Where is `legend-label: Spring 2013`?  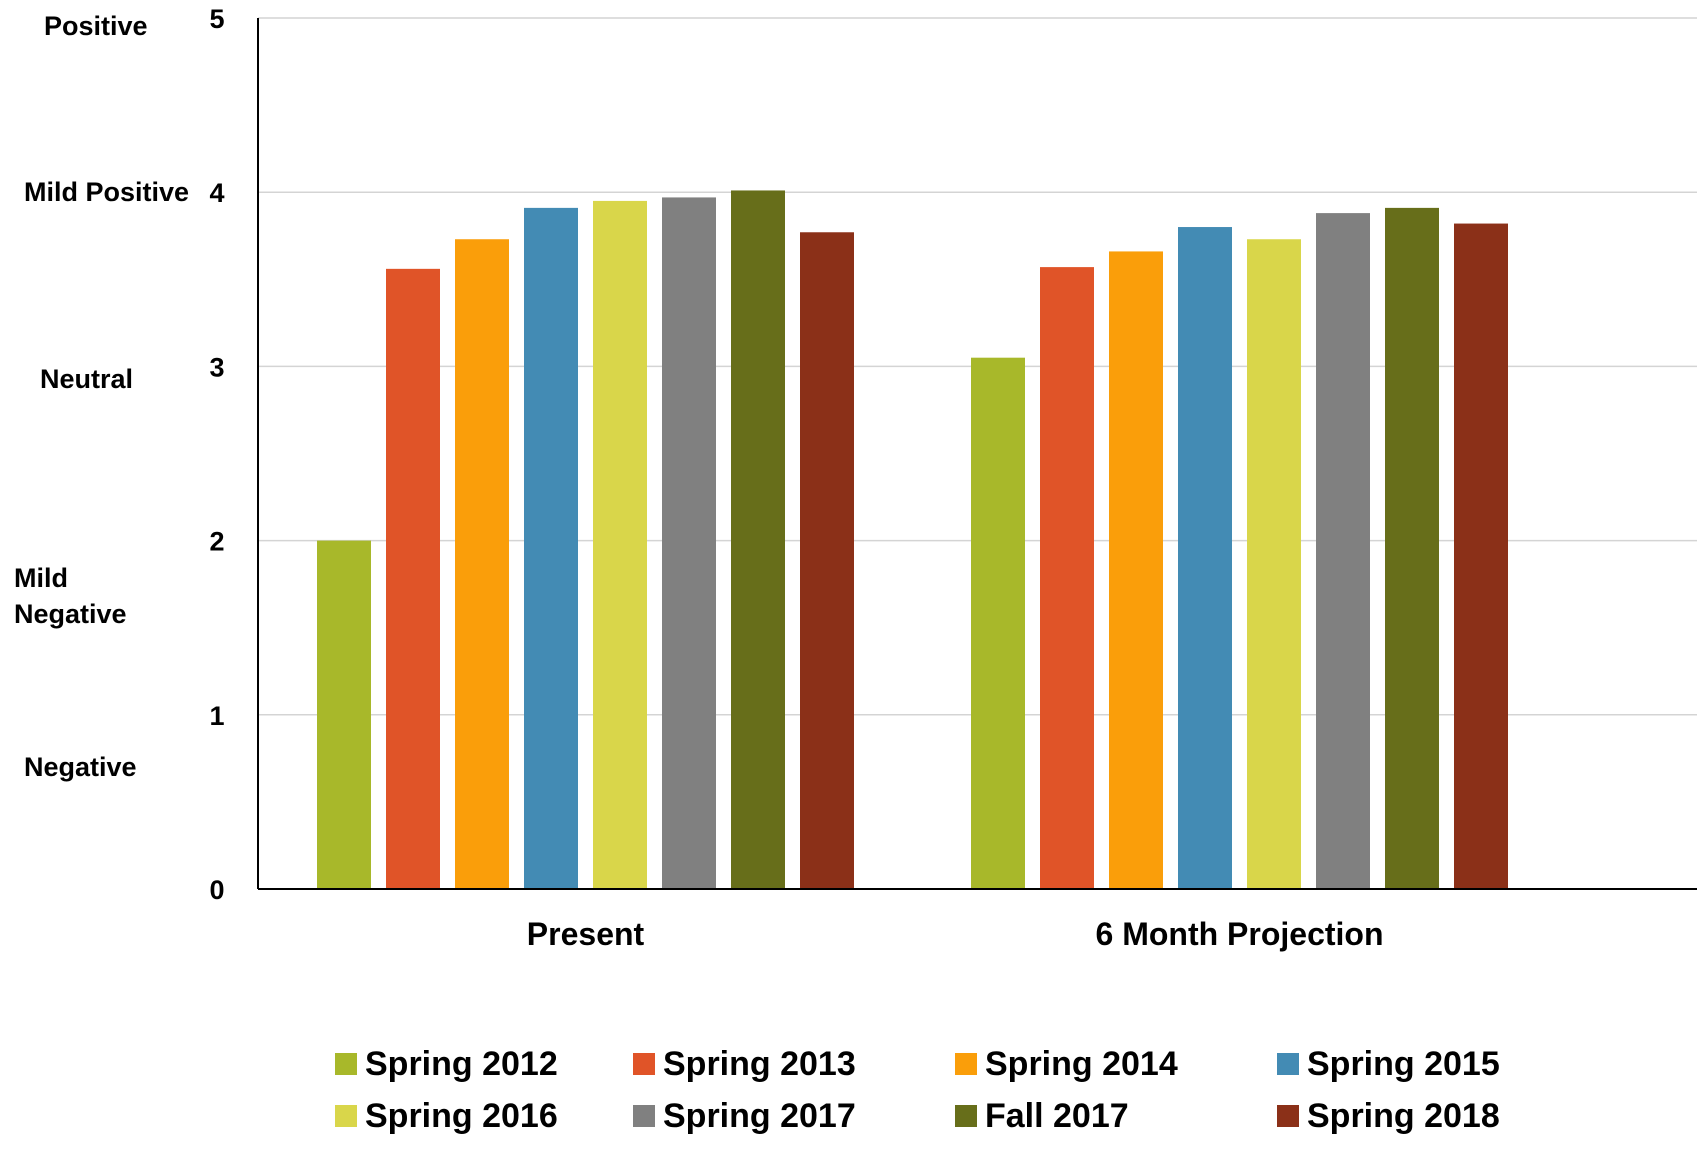
legend-label: Spring 2013 is located at coordinates (759, 1063).